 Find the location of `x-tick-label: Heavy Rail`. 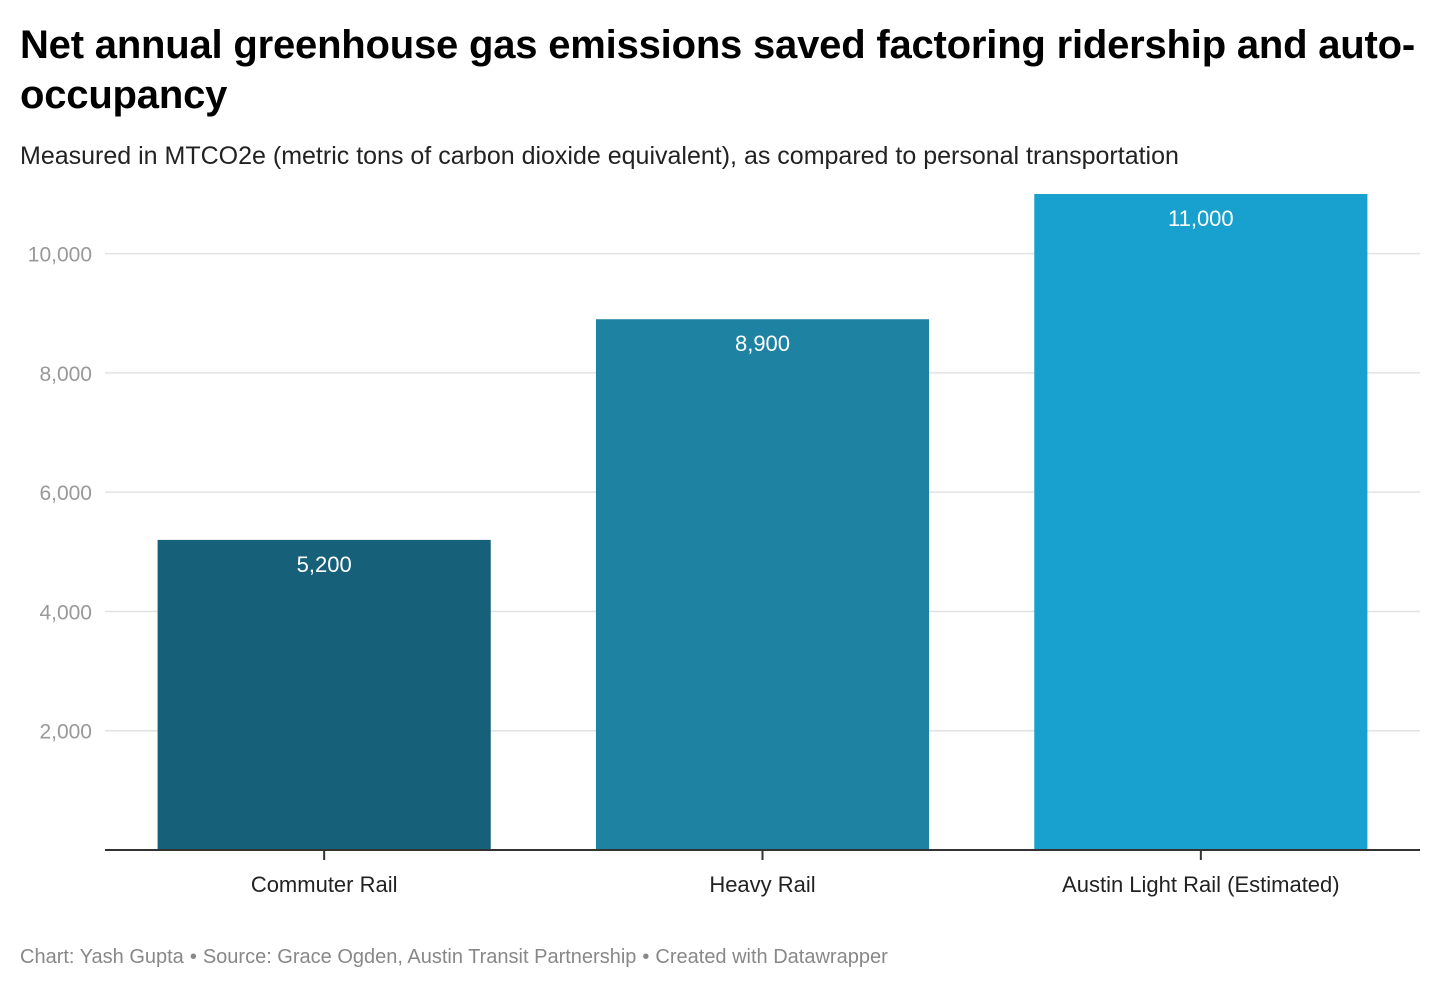

x-tick-label: Heavy Rail is located at coordinates (762, 884).